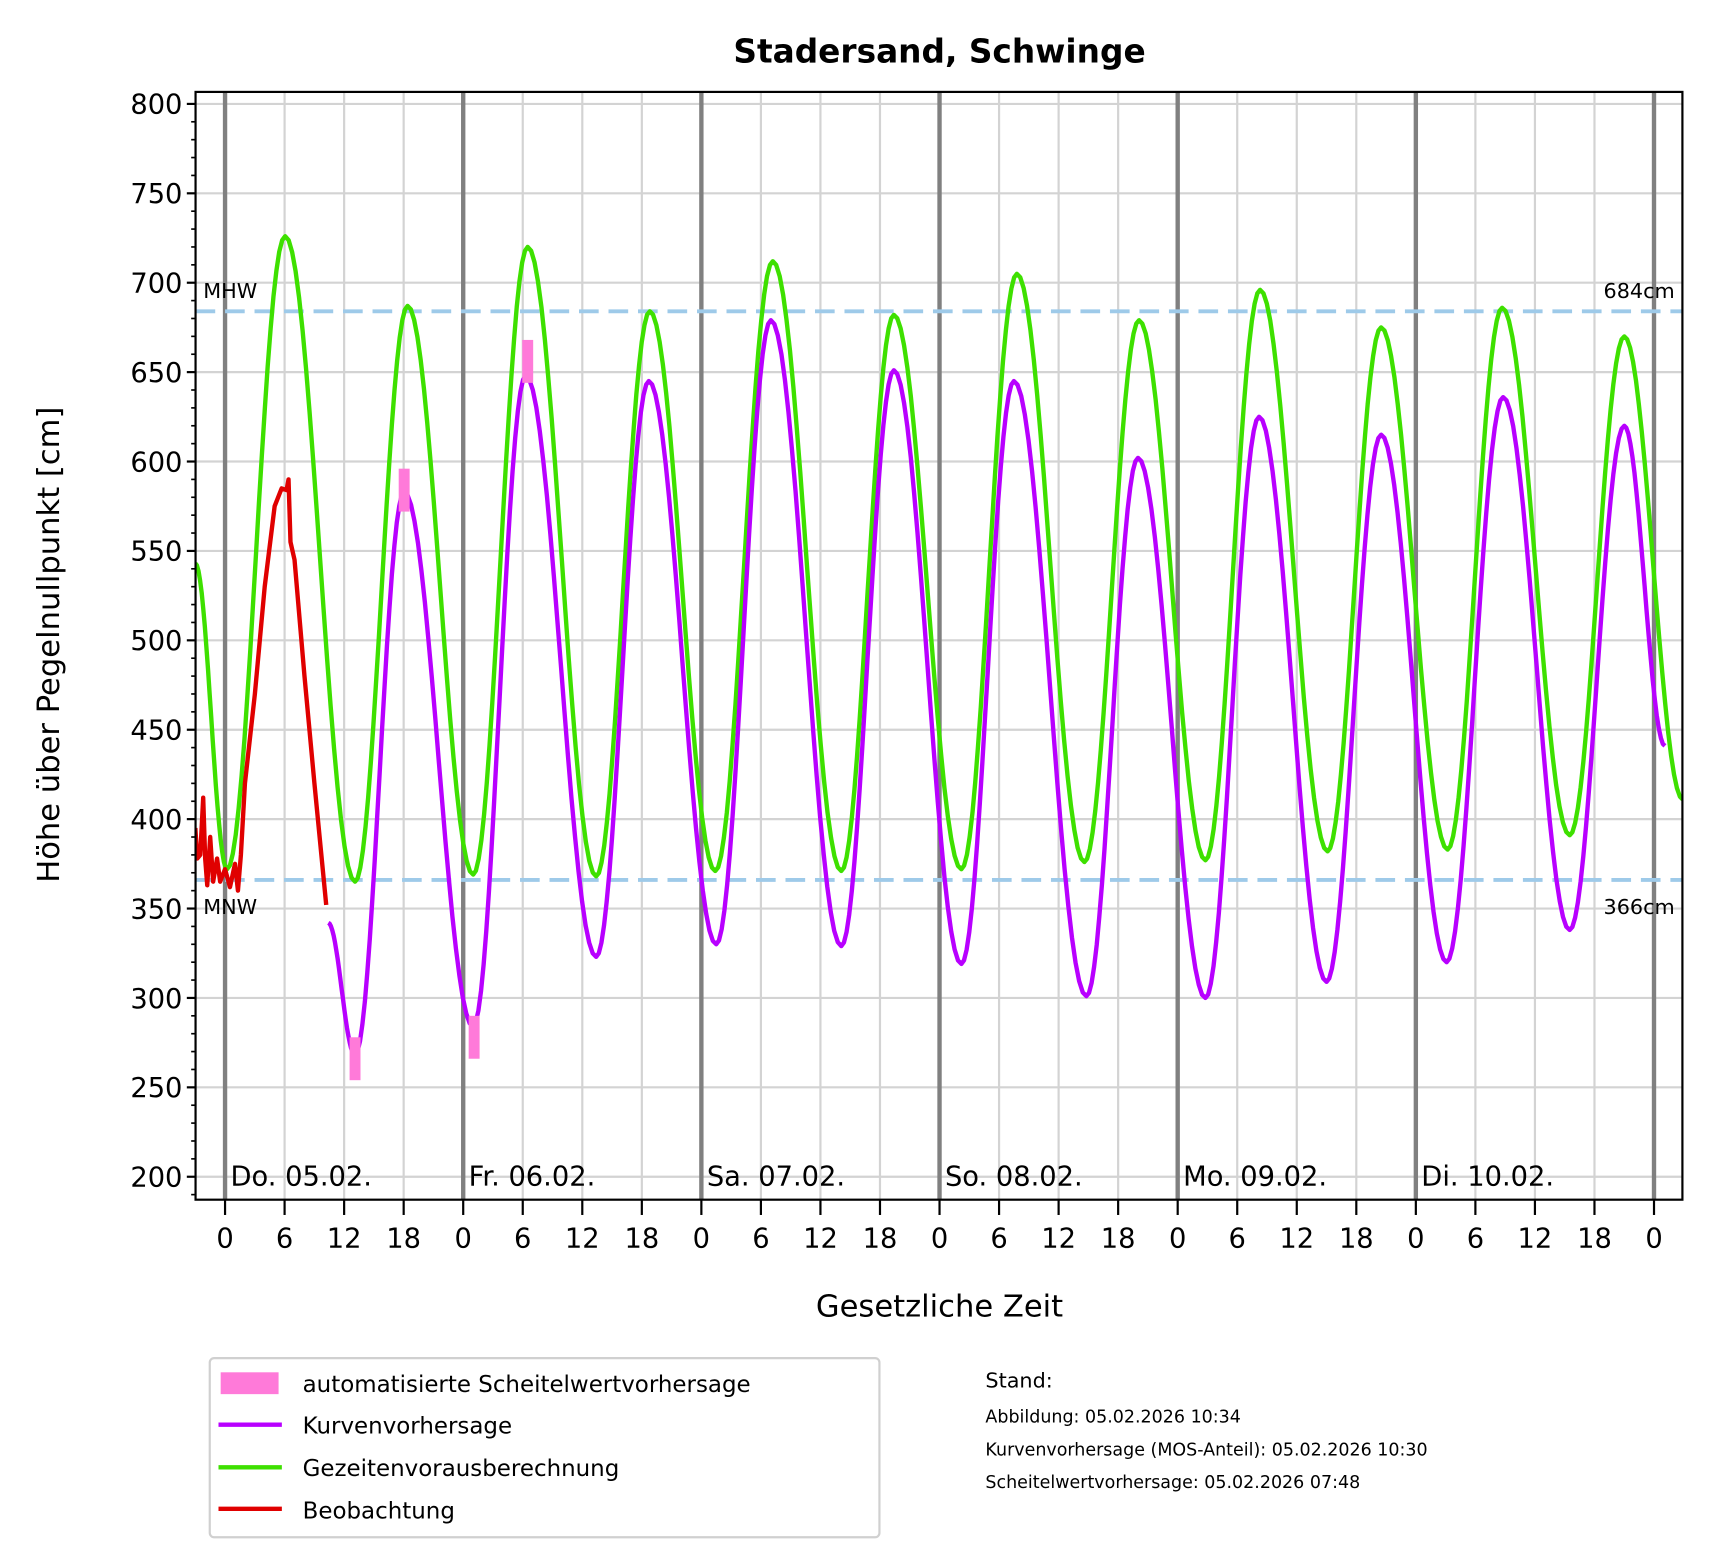 Image resolution: width=1713 pixels, height=1568 pixels. What do you see at coordinates (262, 691) in the screenshot?
I see `series-beobachtung` at bounding box center [262, 691].